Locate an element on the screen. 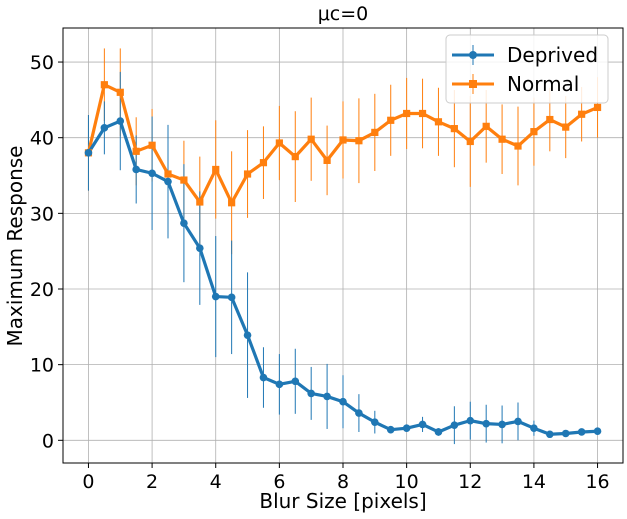 The height and width of the screenshot is (519, 627). y-tick-label: 20 is located at coordinates (42, 290).